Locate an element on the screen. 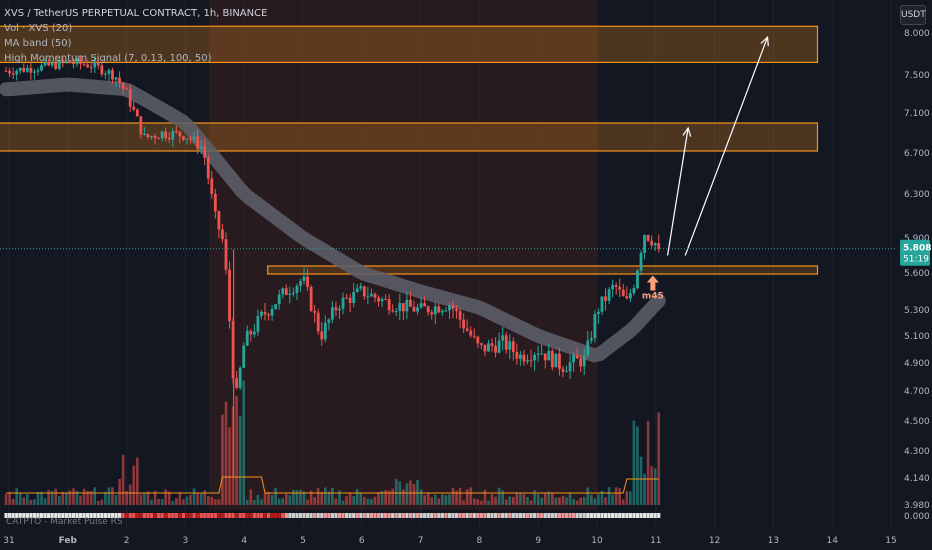 This screenshot has width=932, height=550. x-tick-label: 9 is located at coordinates (538, 541).